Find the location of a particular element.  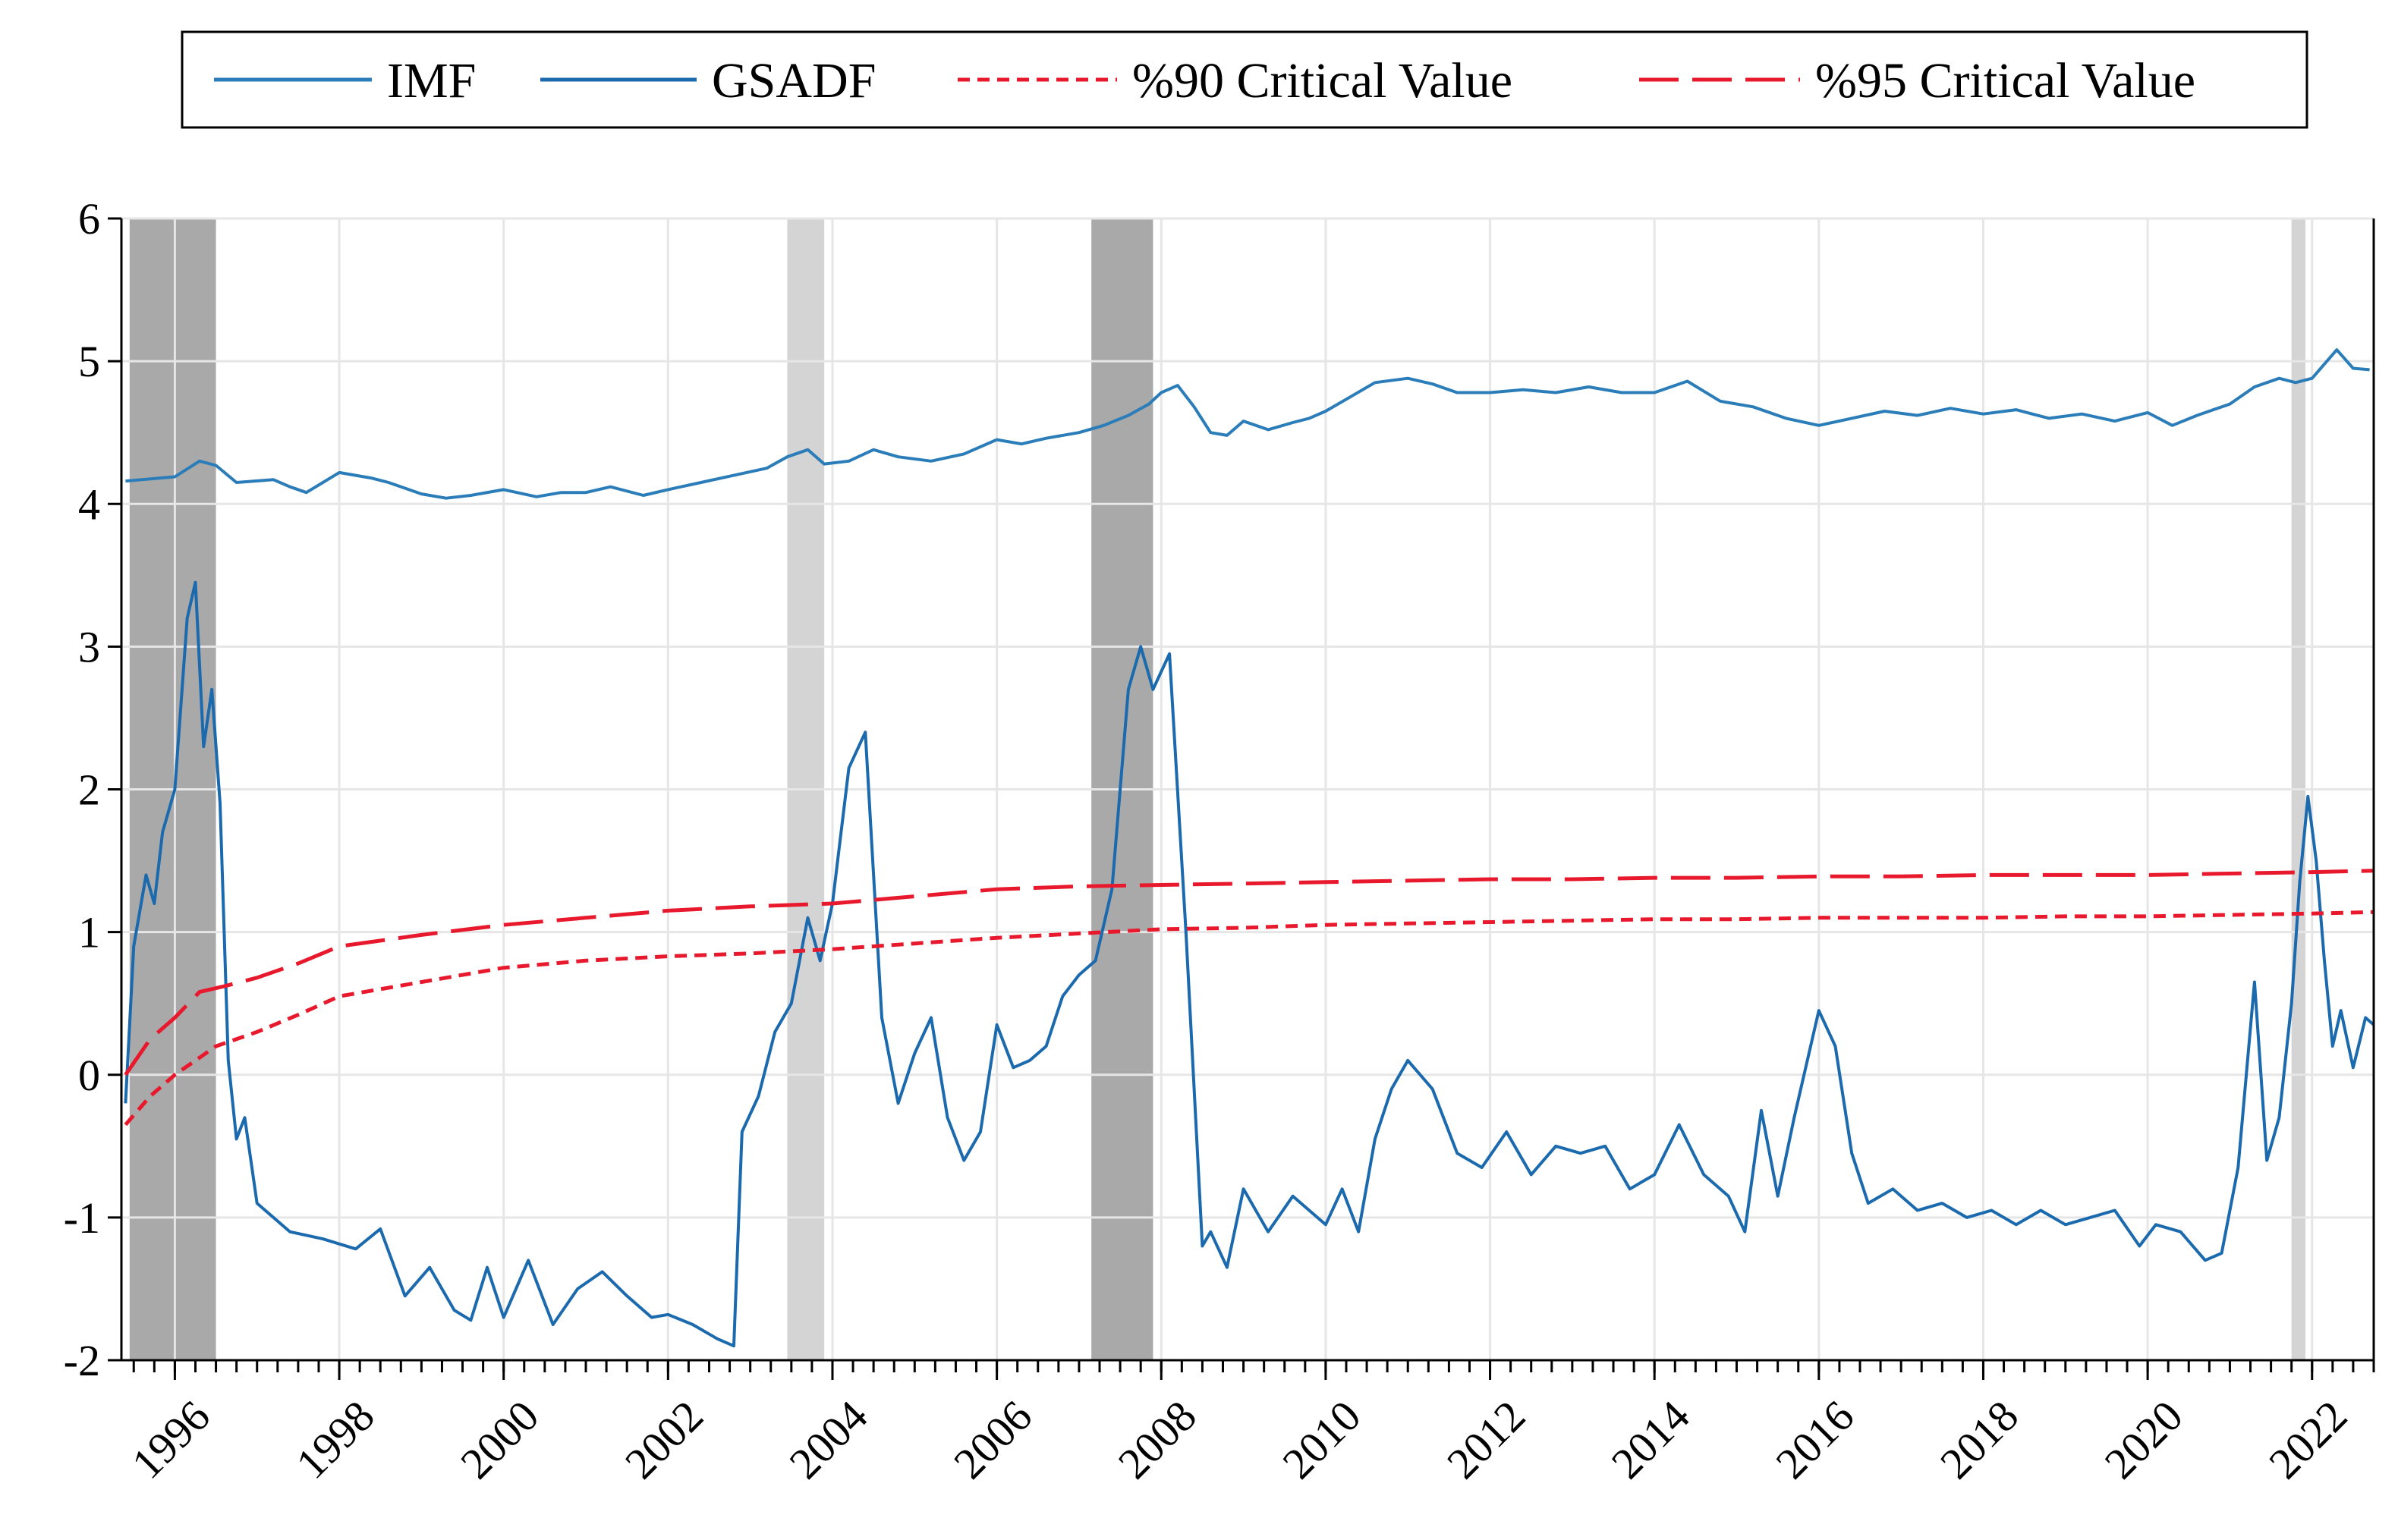

legend-label: %90 Critical Value is located at coordinates (1322, 80).